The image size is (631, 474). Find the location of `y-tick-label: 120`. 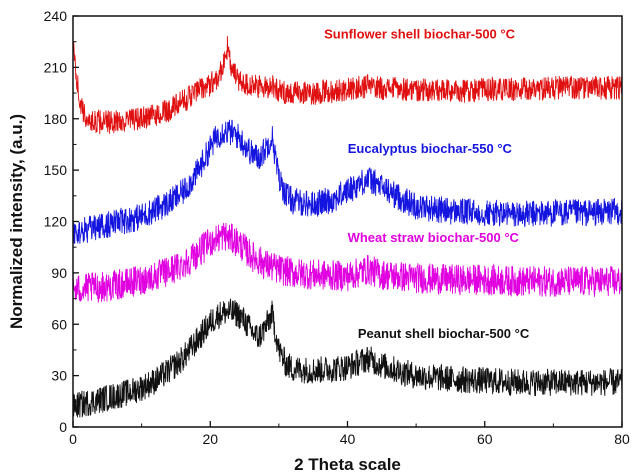

y-tick-label: 120 is located at coordinates (56, 222).